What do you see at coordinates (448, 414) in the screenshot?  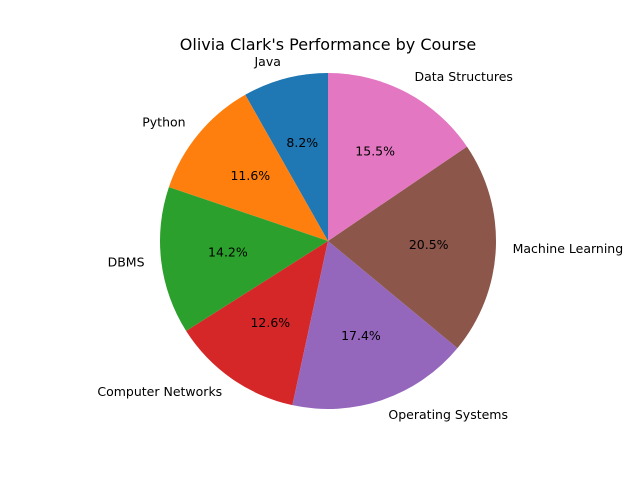 I see `slice-label: Operating Systems` at bounding box center [448, 414].